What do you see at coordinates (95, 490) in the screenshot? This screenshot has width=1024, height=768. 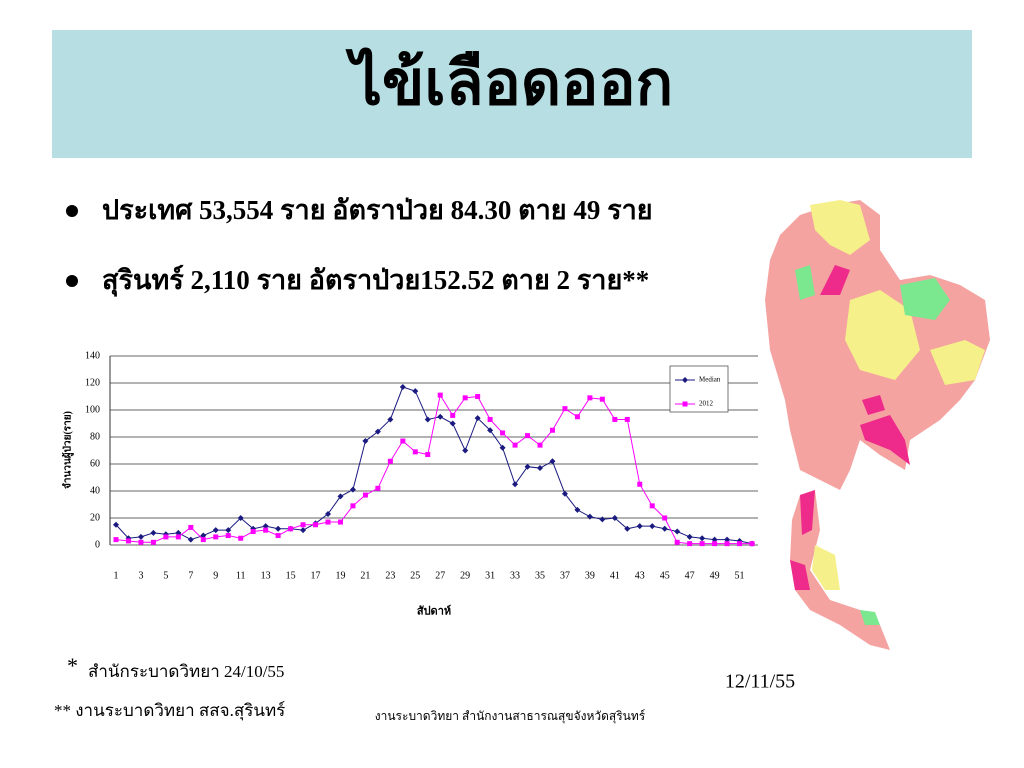 I see `y-tick-label: 40` at bounding box center [95, 490].